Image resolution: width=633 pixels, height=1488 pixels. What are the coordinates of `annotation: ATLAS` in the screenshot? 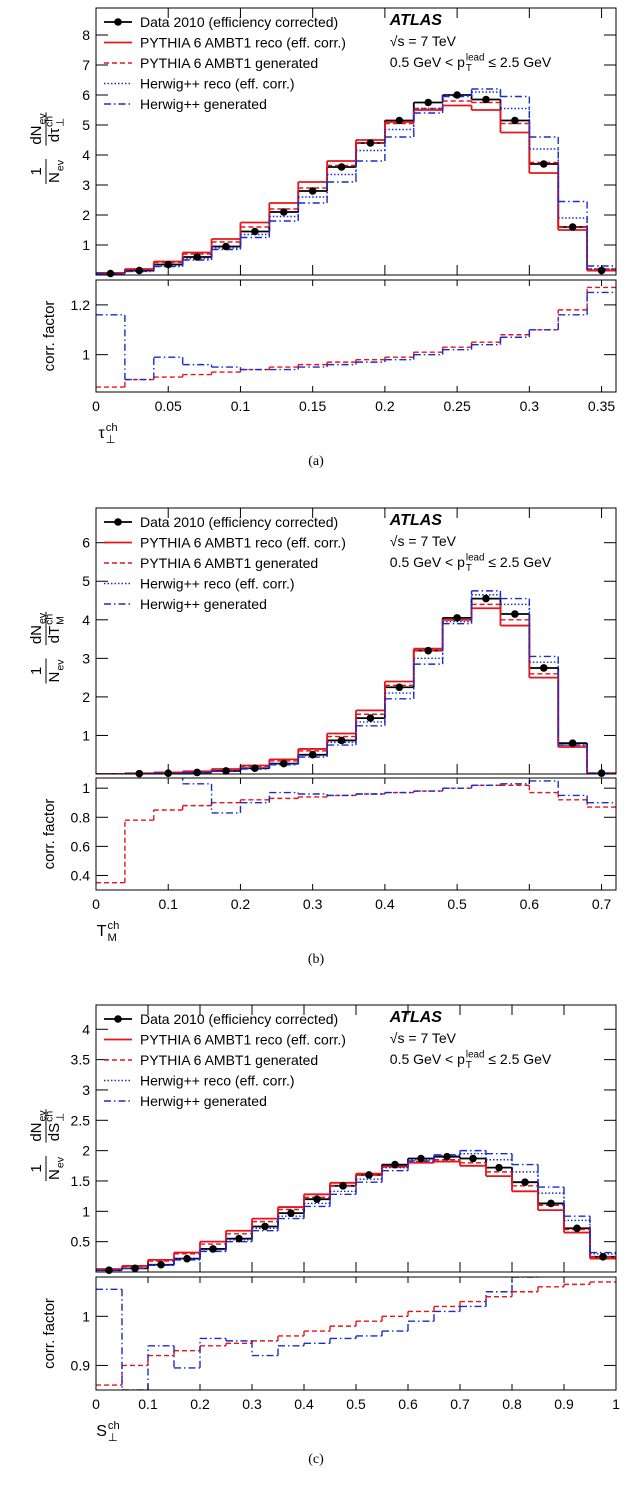 It's located at (415, 20).